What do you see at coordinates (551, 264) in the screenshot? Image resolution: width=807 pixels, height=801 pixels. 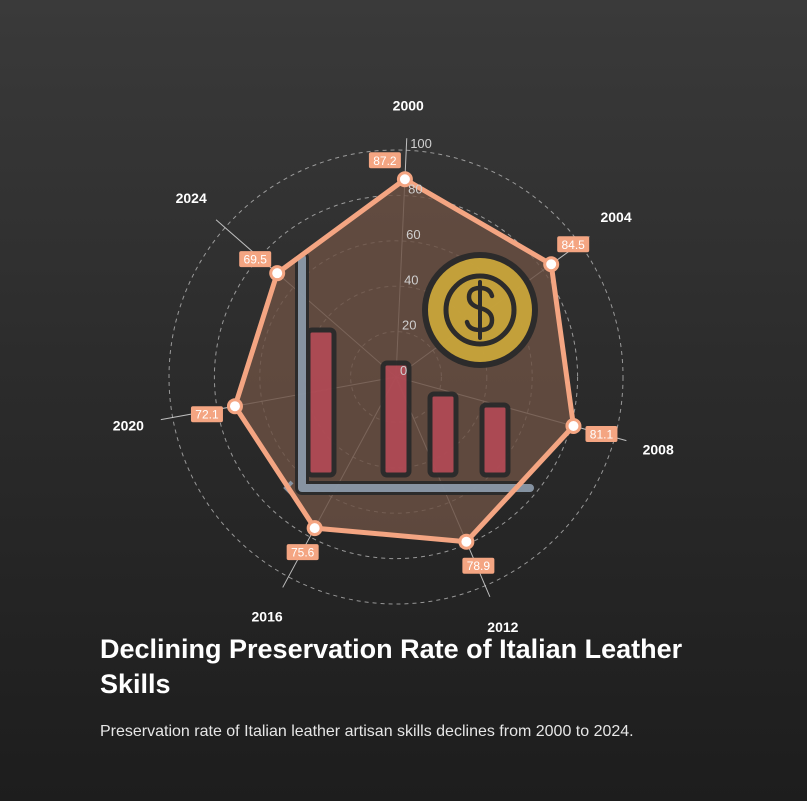 I see `data-point-2004` at bounding box center [551, 264].